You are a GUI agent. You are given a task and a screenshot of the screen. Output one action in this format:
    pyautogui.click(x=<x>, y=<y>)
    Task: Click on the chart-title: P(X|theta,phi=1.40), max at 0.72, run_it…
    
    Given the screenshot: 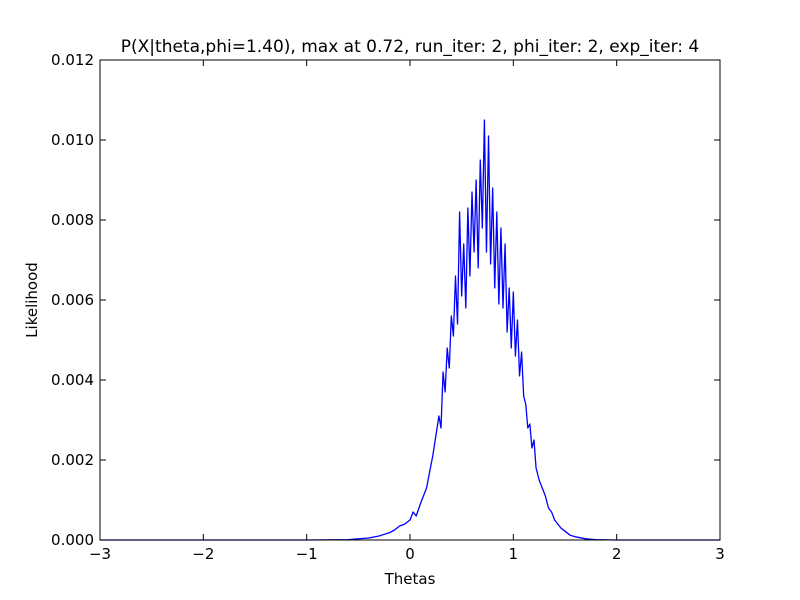 What is the action you would take?
    pyautogui.click(x=410, y=47)
    